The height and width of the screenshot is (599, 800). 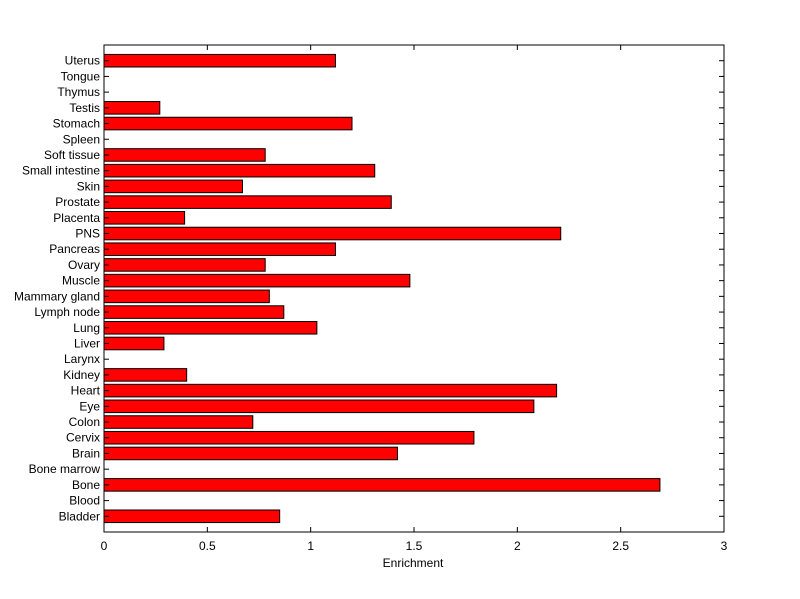 What do you see at coordinates (87, 343) in the screenshot?
I see `y-tick-label: Liver` at bounding box center [87, 343].